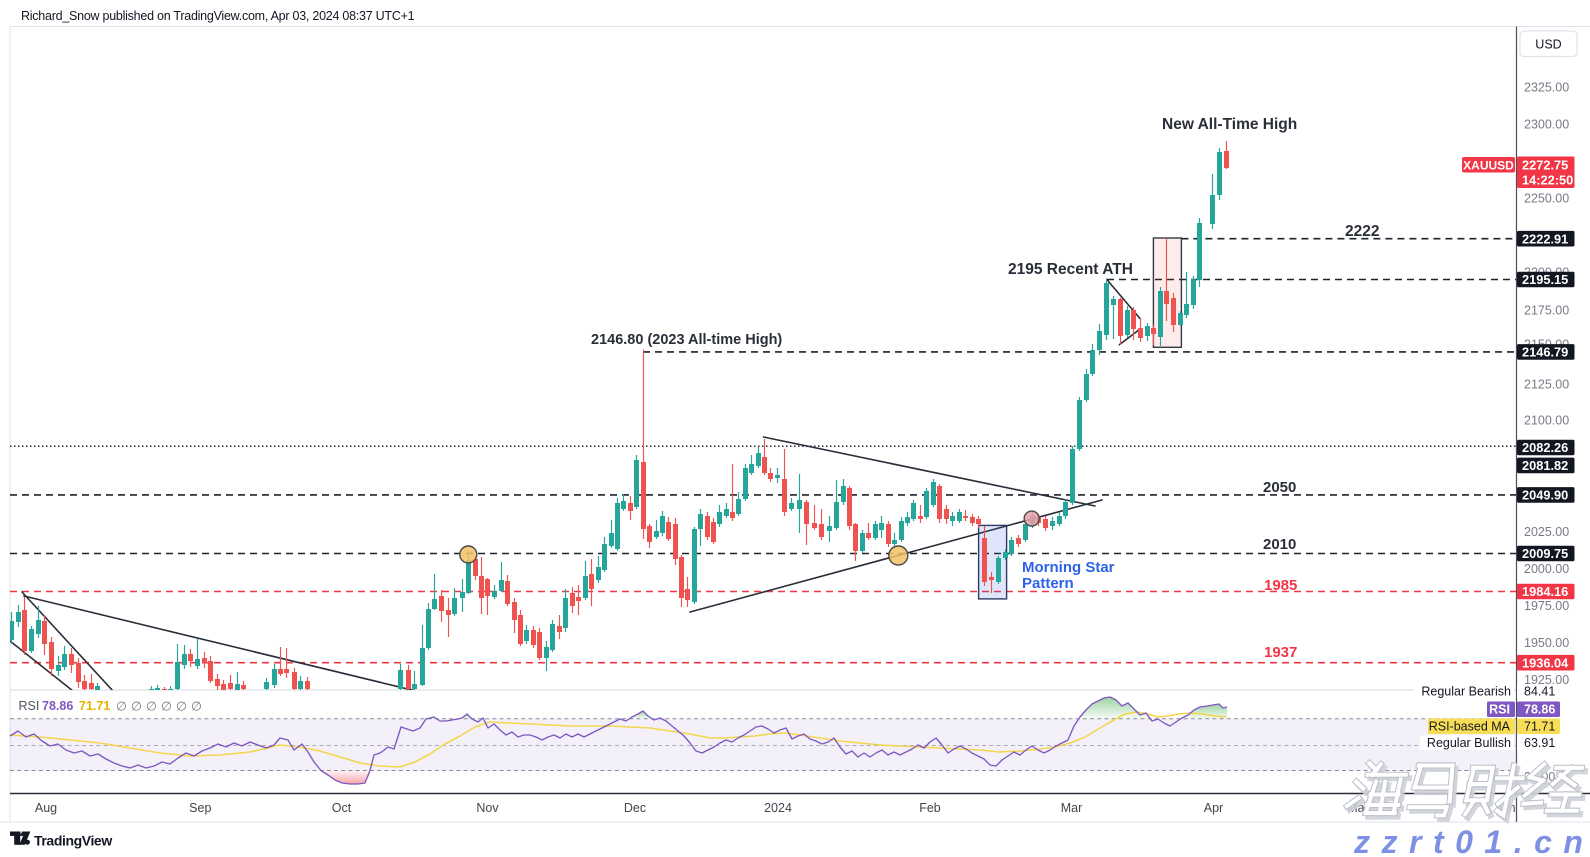 The image size is (1590, 857). What do you see at coordinates (487, 808) in the screenshot?
I see `svg-text: Nov` at bounding box center [487, 808].